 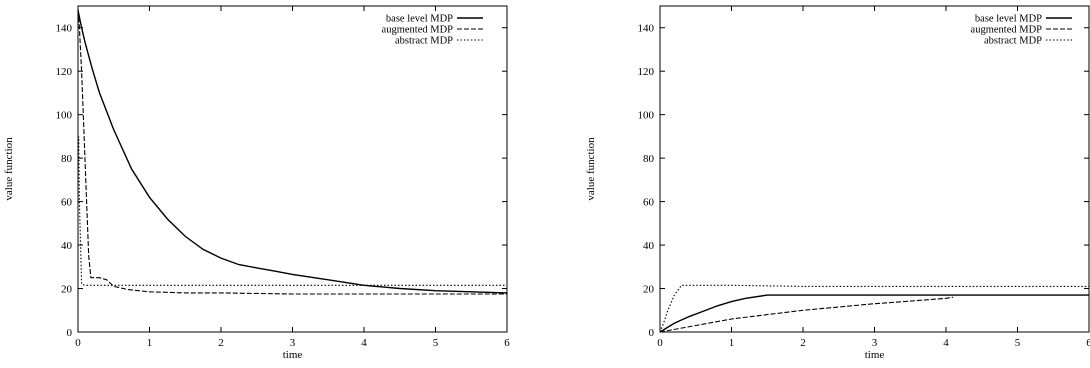 I want to click on chart0-legend-label: augmented MDP, so click(x=418, y=30).